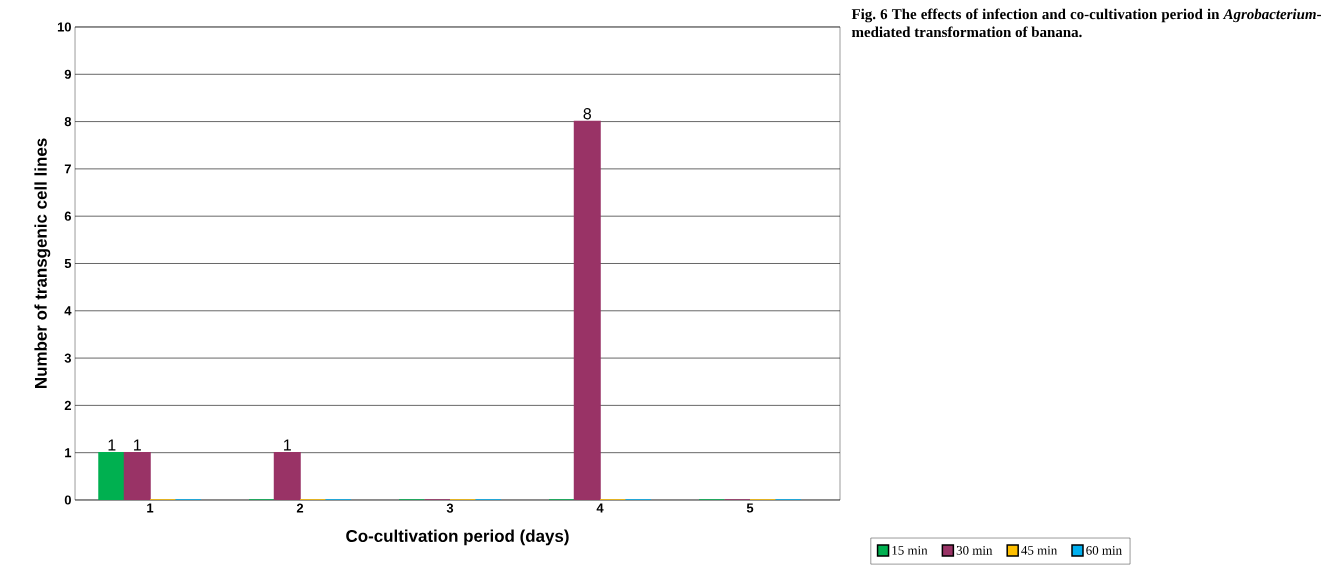  What do you see at coordinates (1039, 550) in the screenshot?
I see `legend-label: 45 min` at bounding box center [1039, 550].